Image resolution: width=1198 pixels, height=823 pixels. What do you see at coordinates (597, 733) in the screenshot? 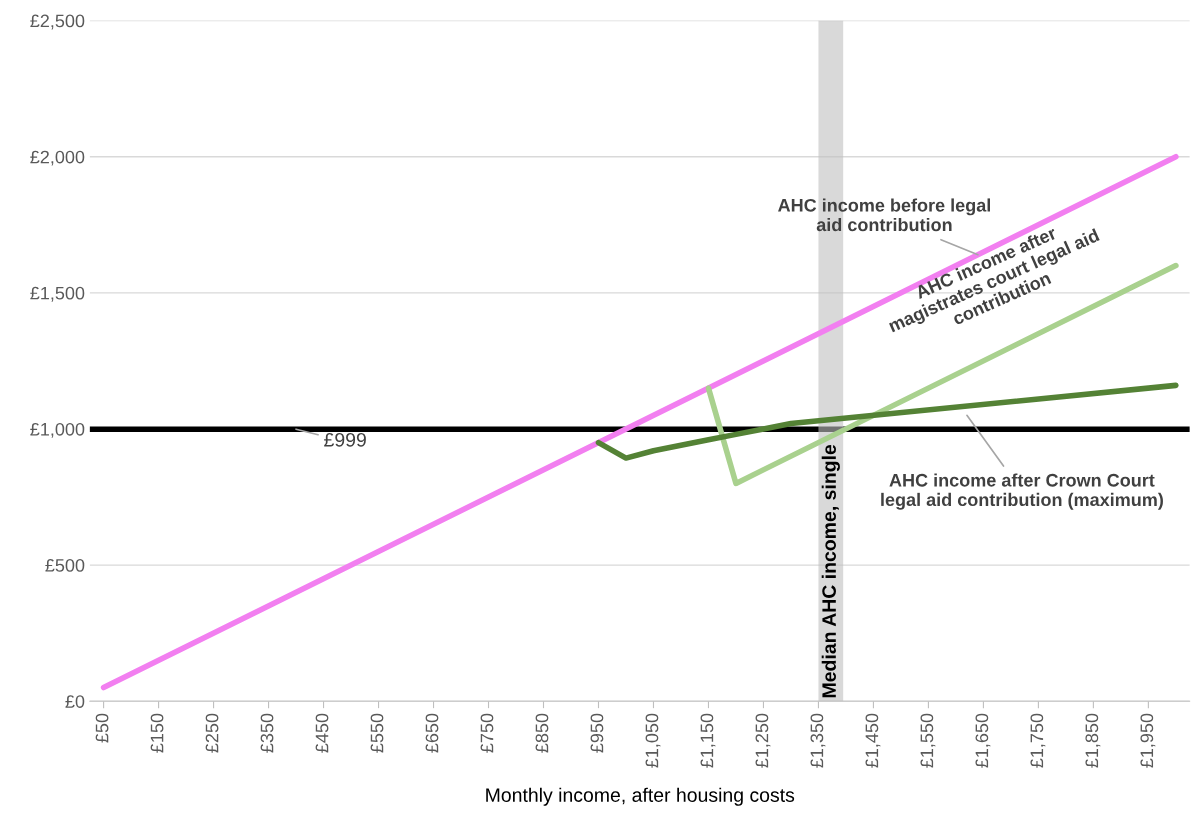
I see `x-tick-label: £950` at bounding box center [597, 733].